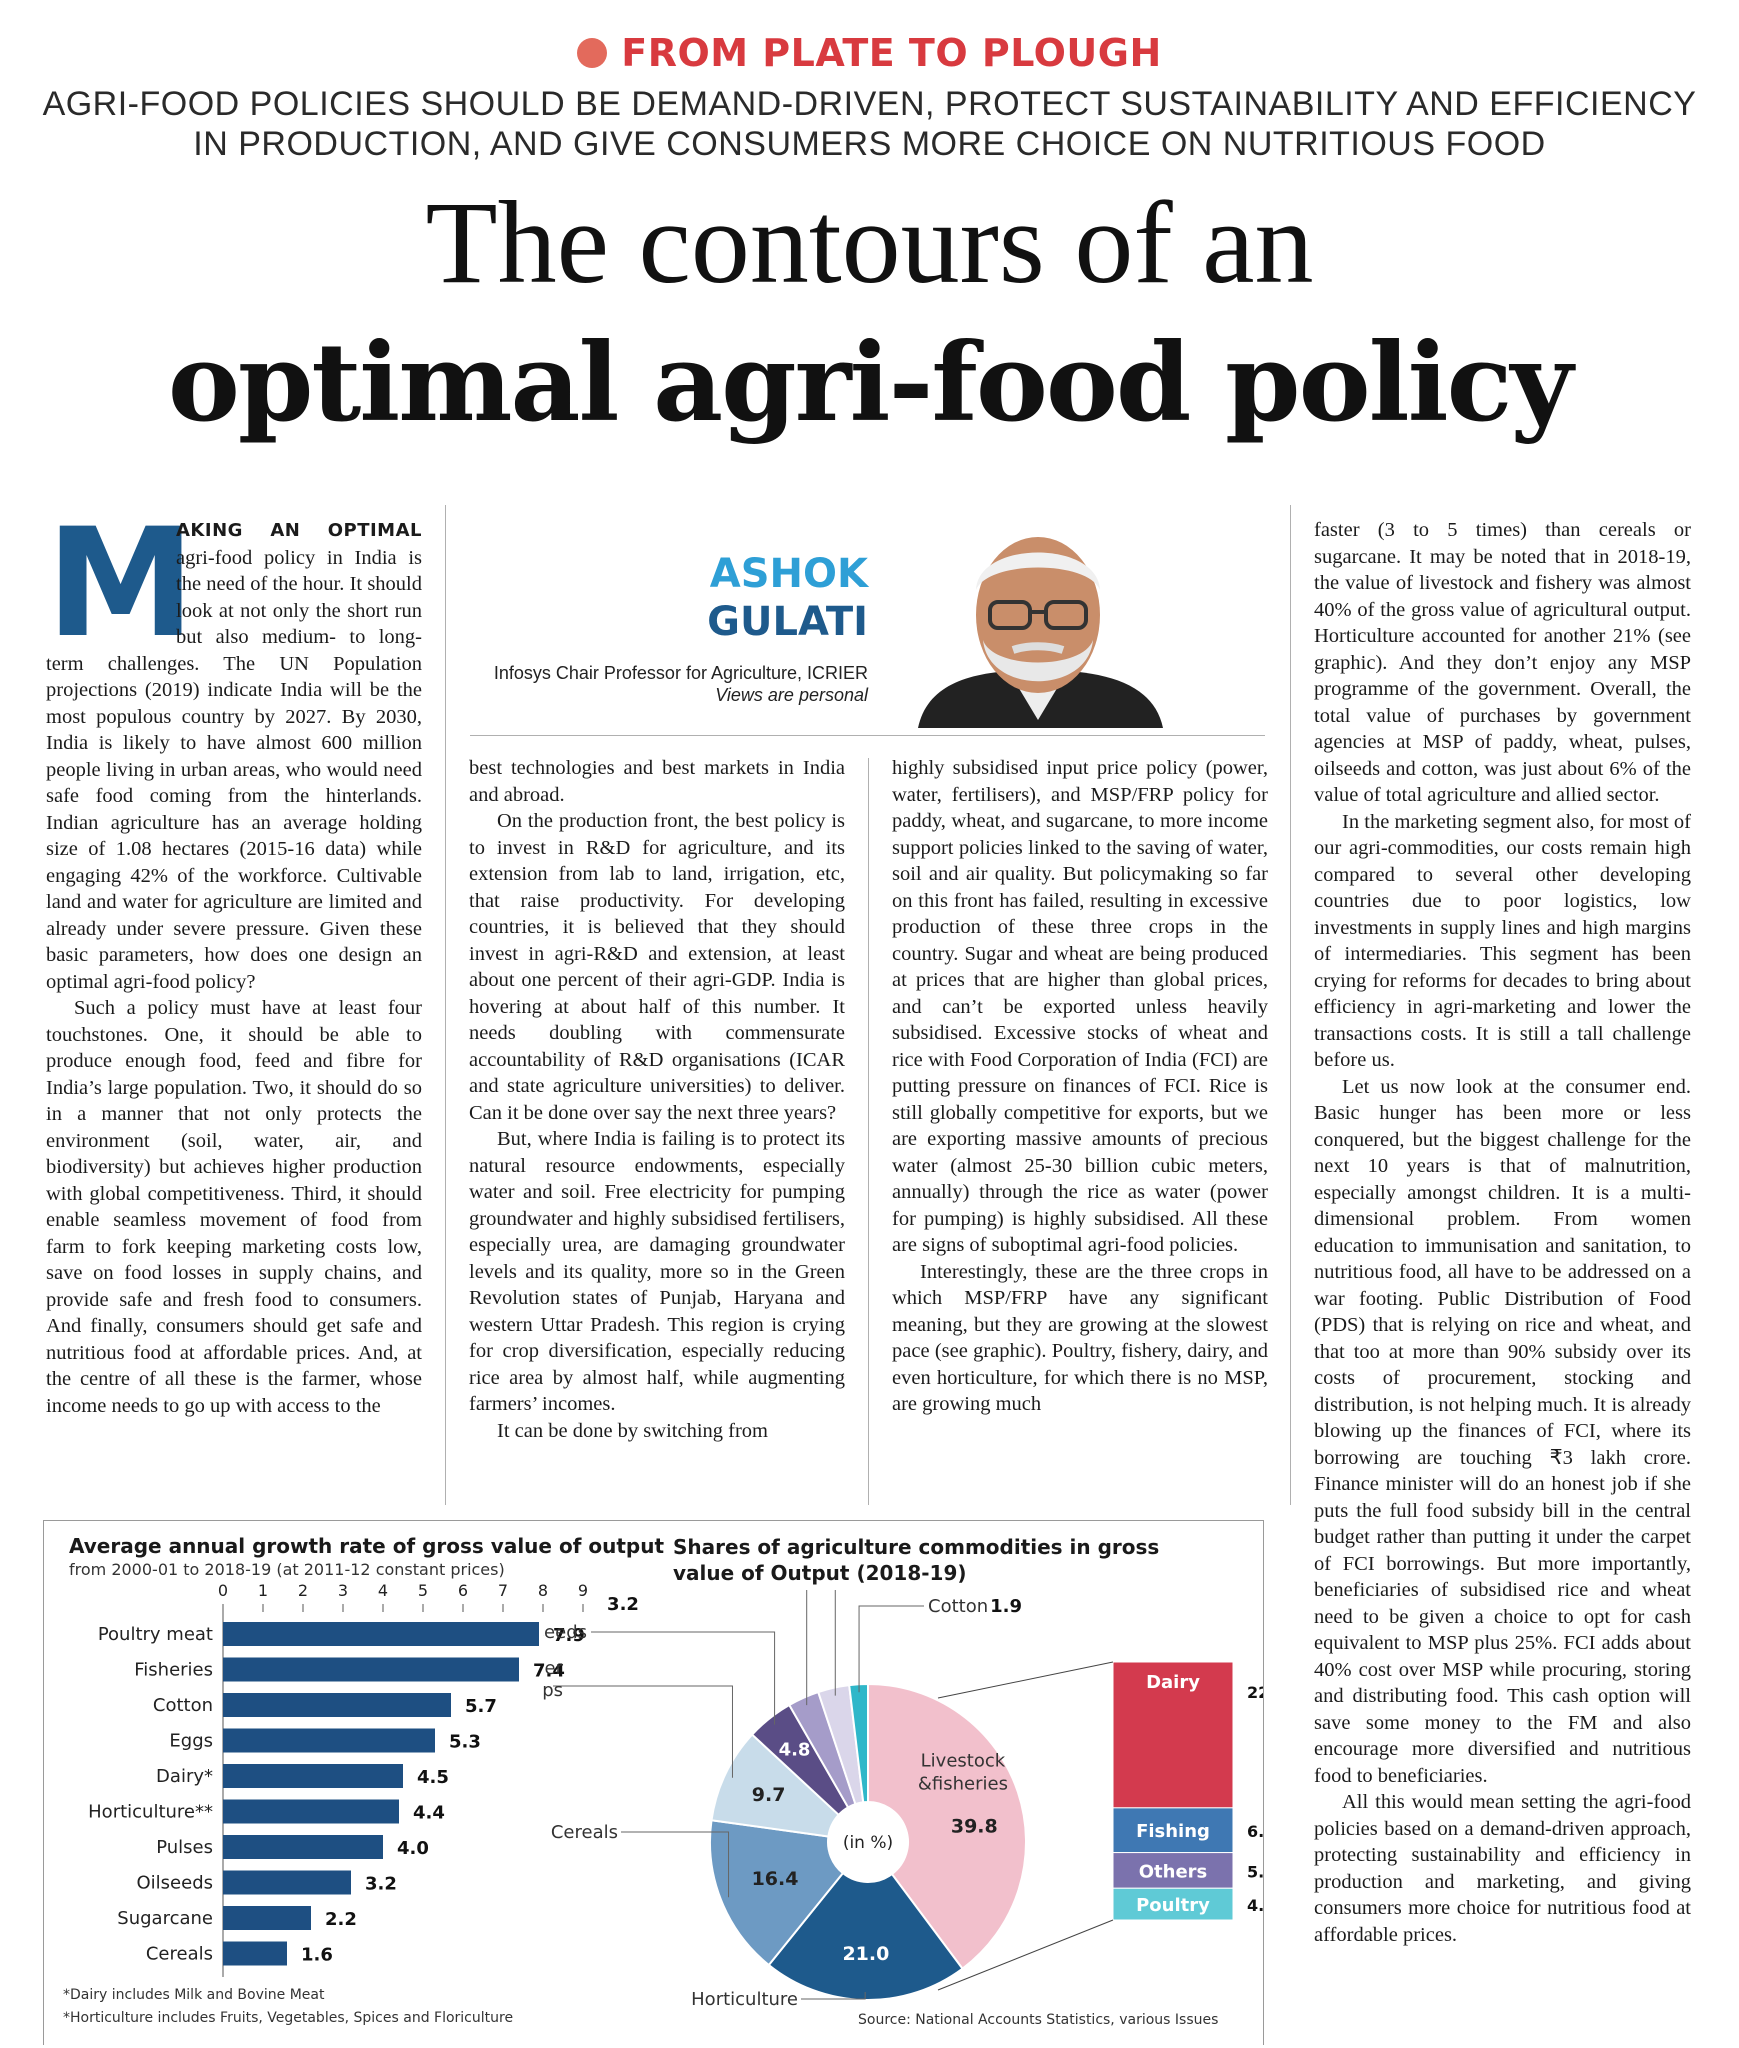  I want to click on pie-slice-name: &fisheries, so click(963, 1784).